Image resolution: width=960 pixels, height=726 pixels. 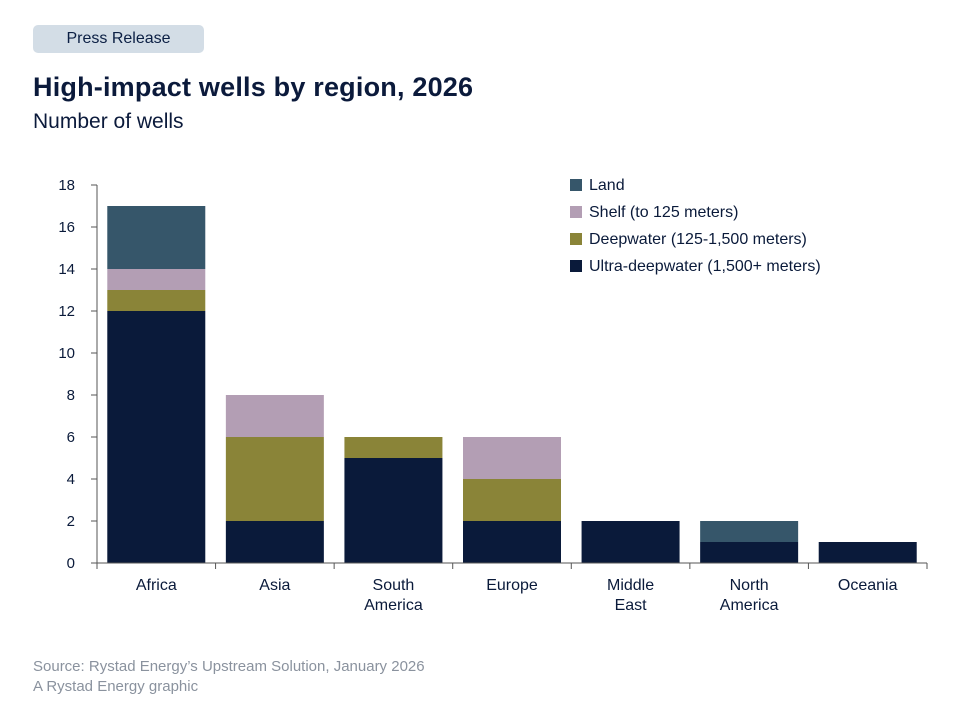 What do you see at coordinates (749, 531) in the screenshot?
I see `bar-north-america-land` at bounding box center [749, 531].